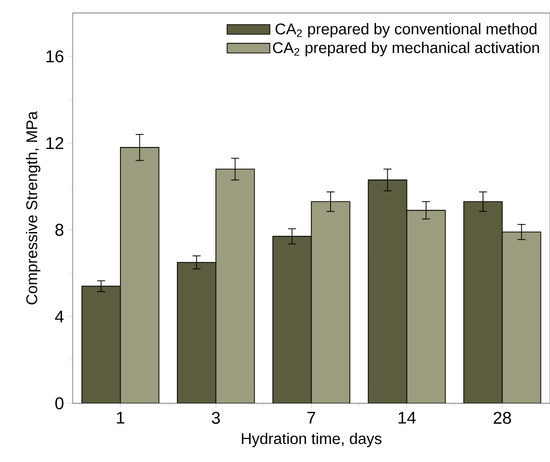  Describe the element at coordinates (216, 418) in the screenshot. I see `x-tick-label: 3` at that location.